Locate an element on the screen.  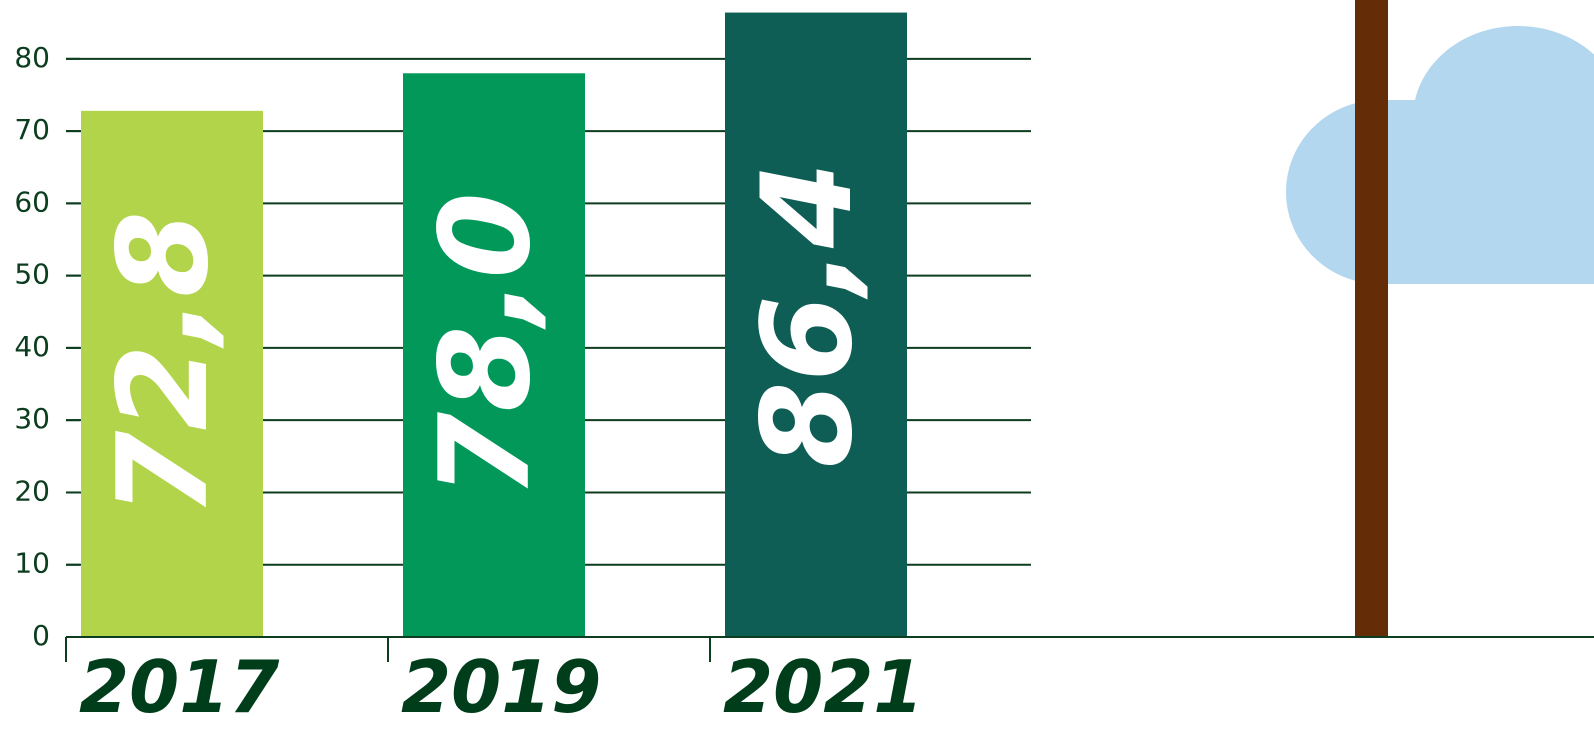
y-tick-label: 60 is located at coordinates (32, 201).